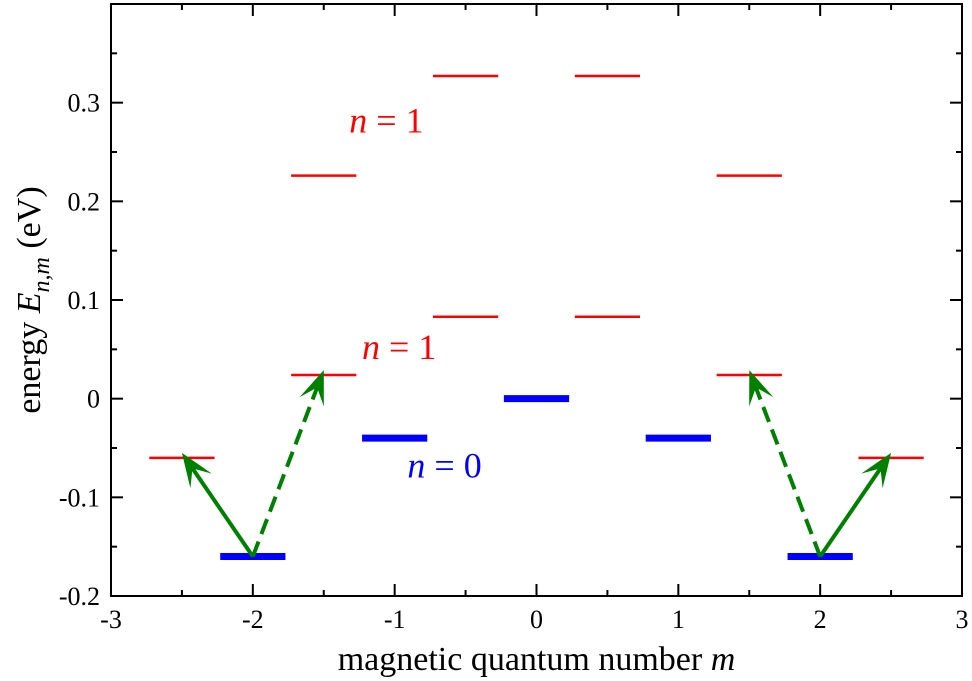  Describe the element at coordinates (537, 659) in the screenshot. I see `x-axis-label: magnetic quantum number m` at that location.